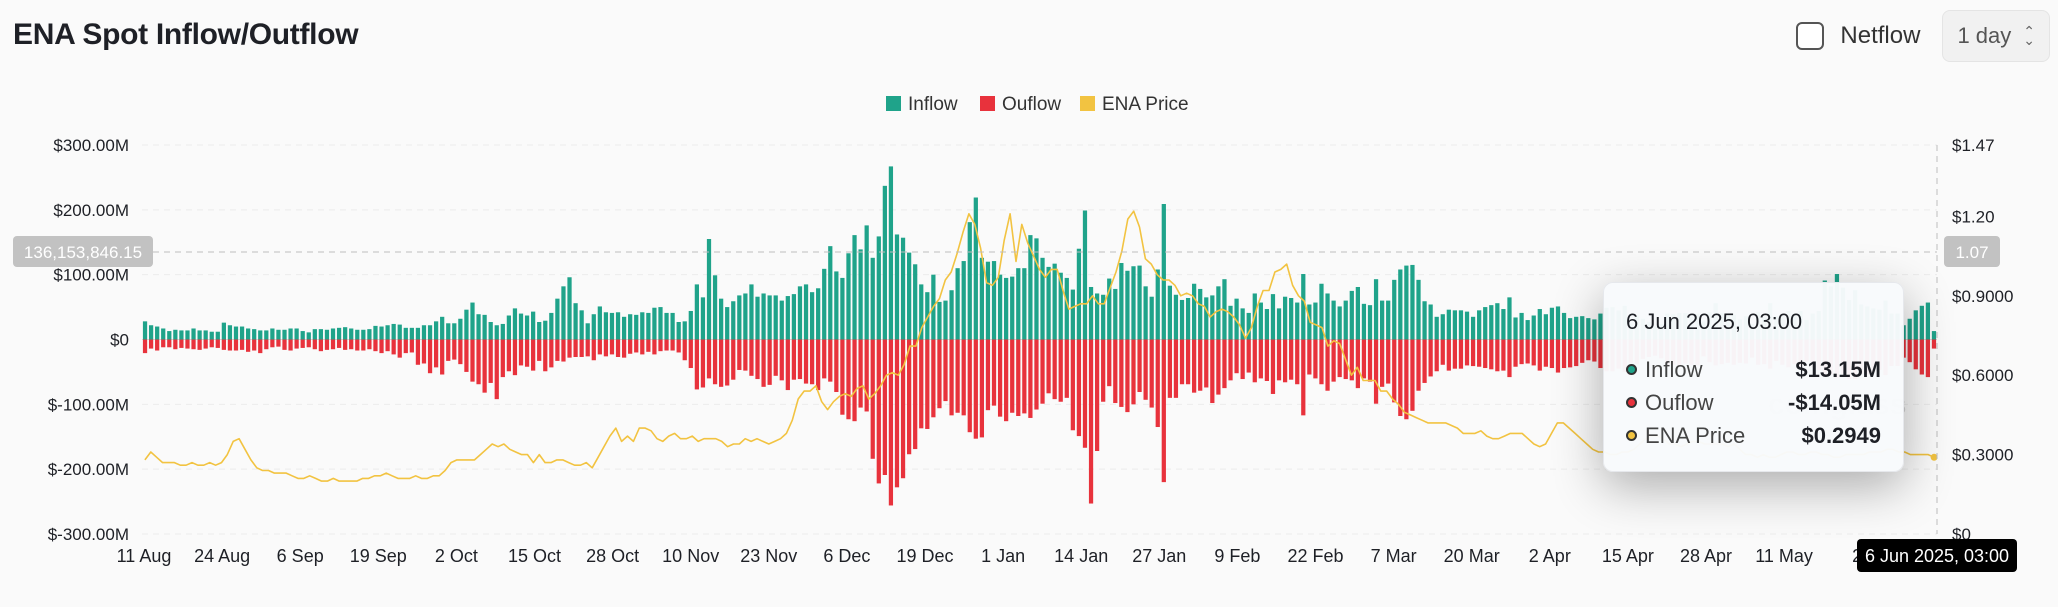  I want to click on legend: Inflow Ouflow ENA Price, so click(1037, 104).